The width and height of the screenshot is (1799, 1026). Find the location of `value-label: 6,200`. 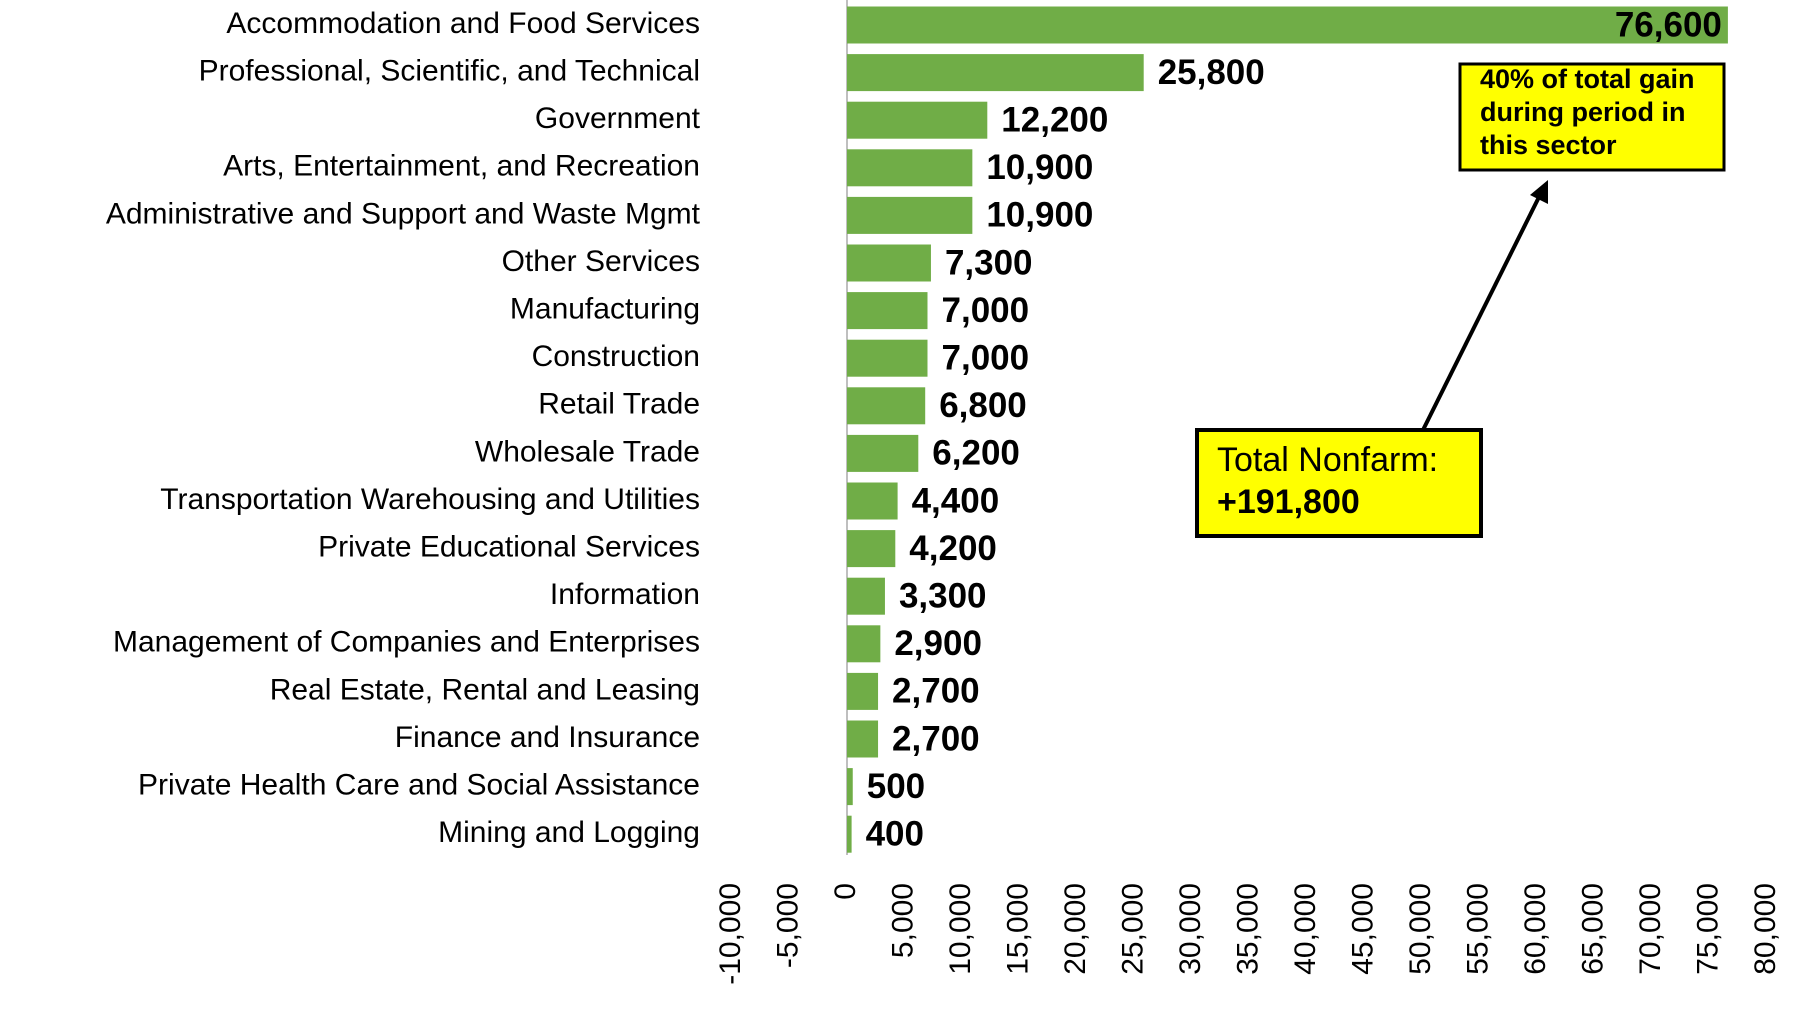

value-label: 6,200 is located at coordinates (976, 453).